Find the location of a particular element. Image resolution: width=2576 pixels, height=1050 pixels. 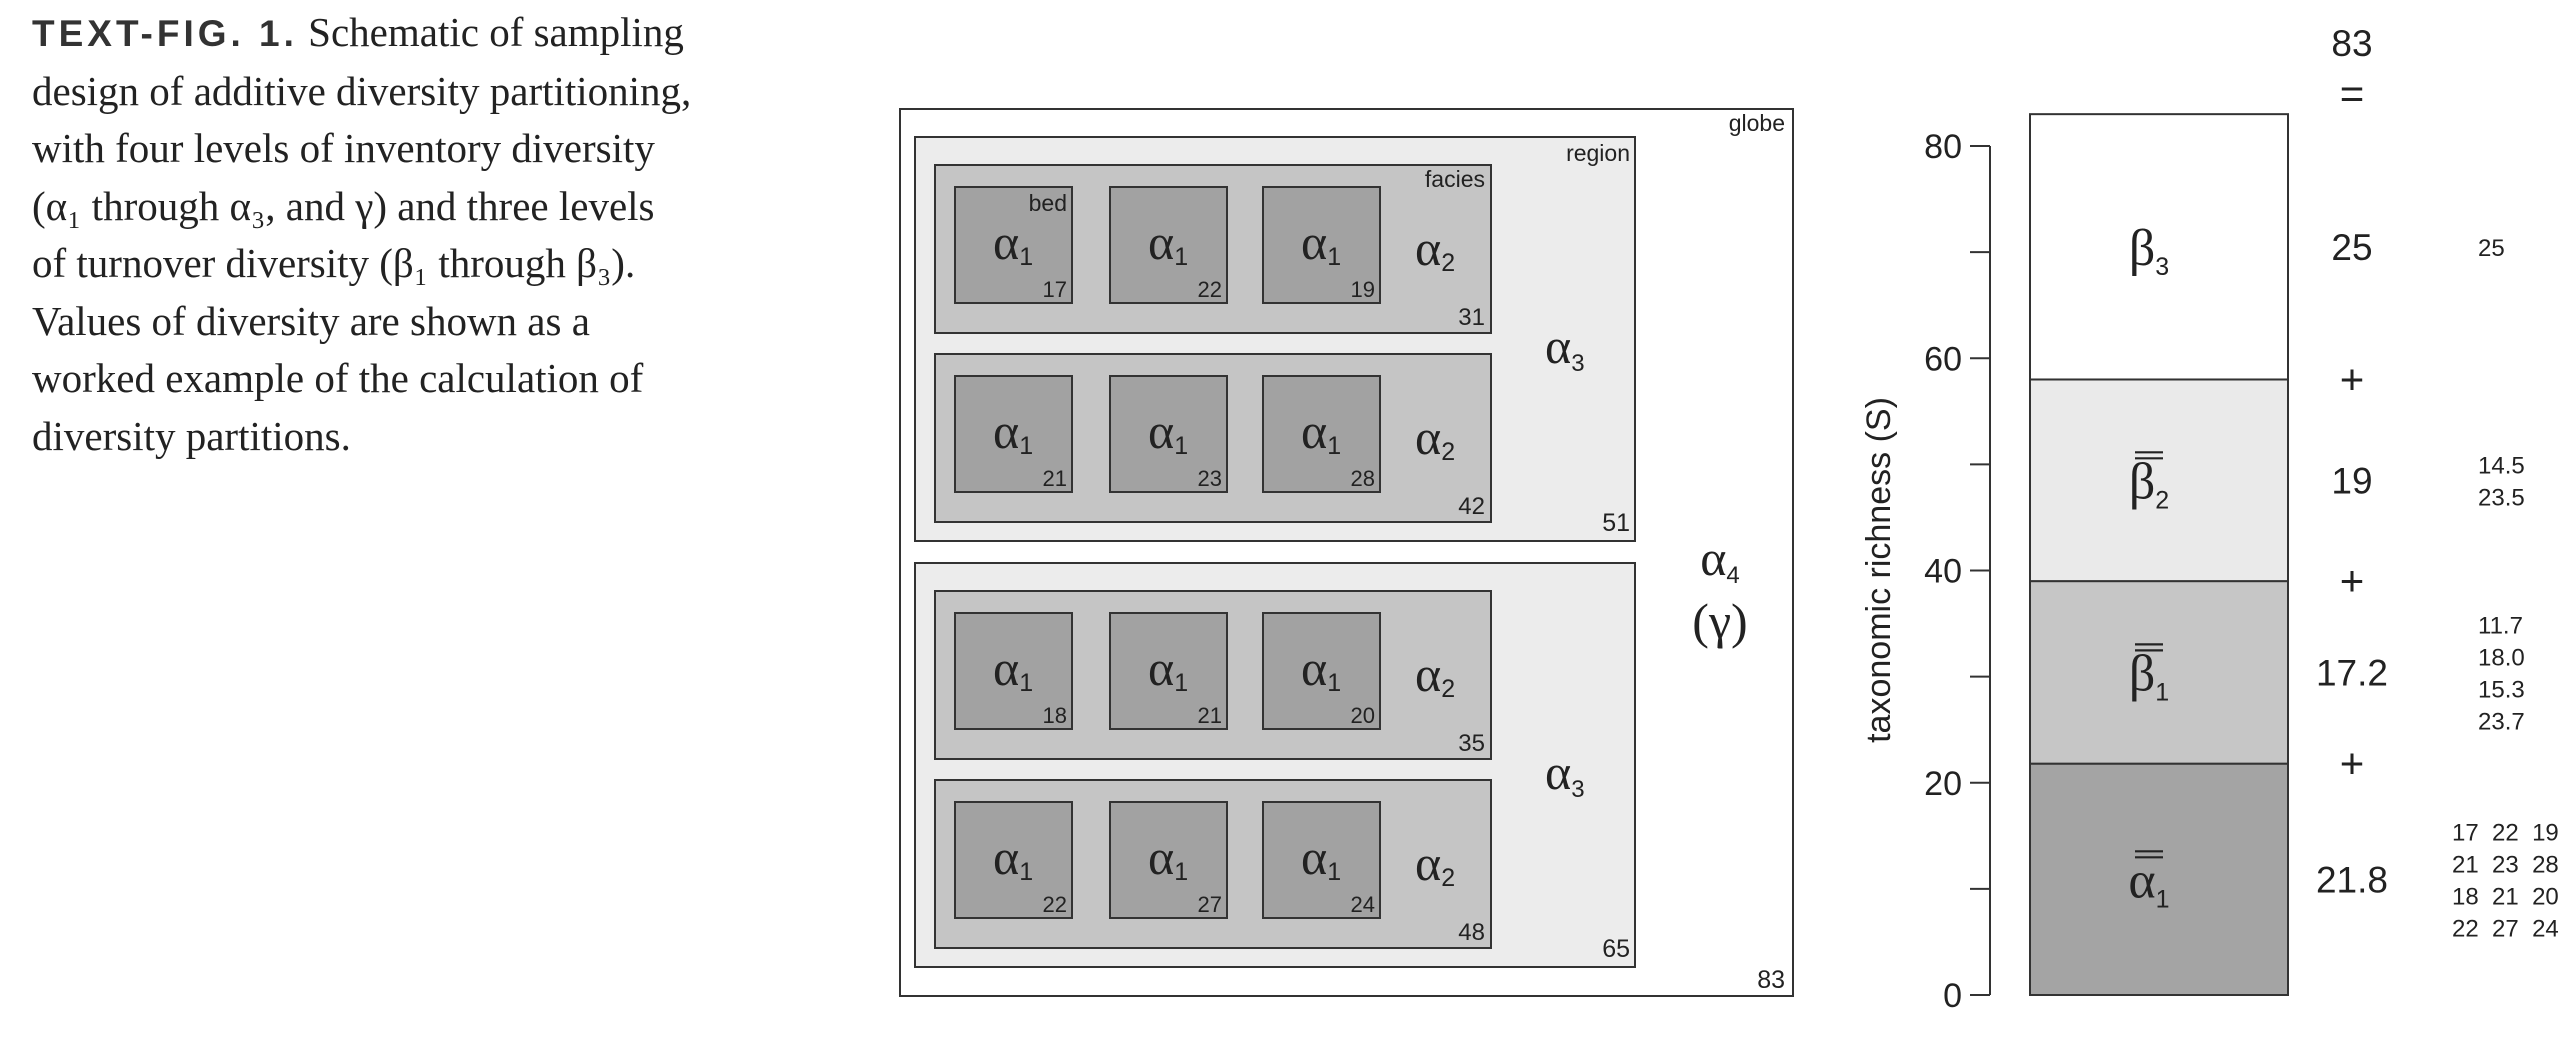

bed-value: 18 is located at coordinates (1055, 715).